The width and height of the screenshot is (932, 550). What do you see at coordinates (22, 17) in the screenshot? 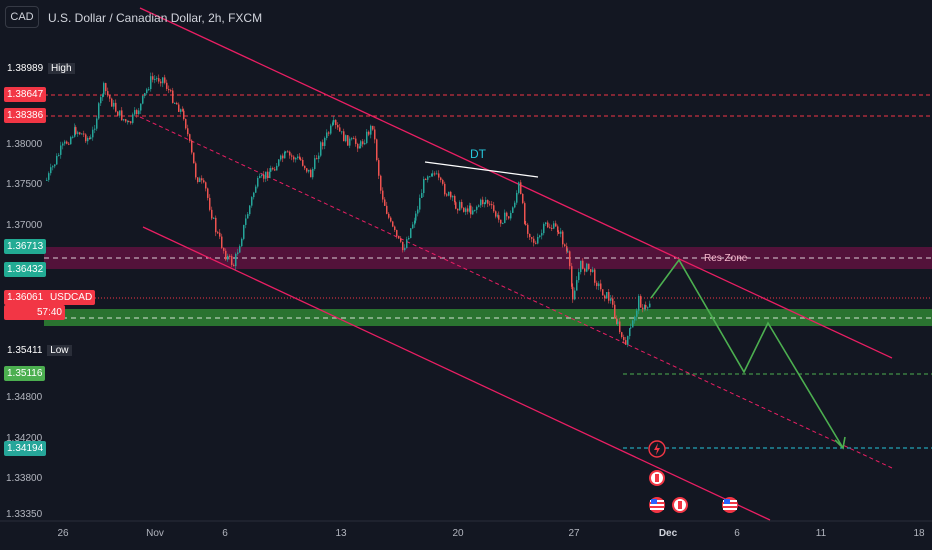
I see `symbol-search-button: CAD` at bounding box center [22, 17].